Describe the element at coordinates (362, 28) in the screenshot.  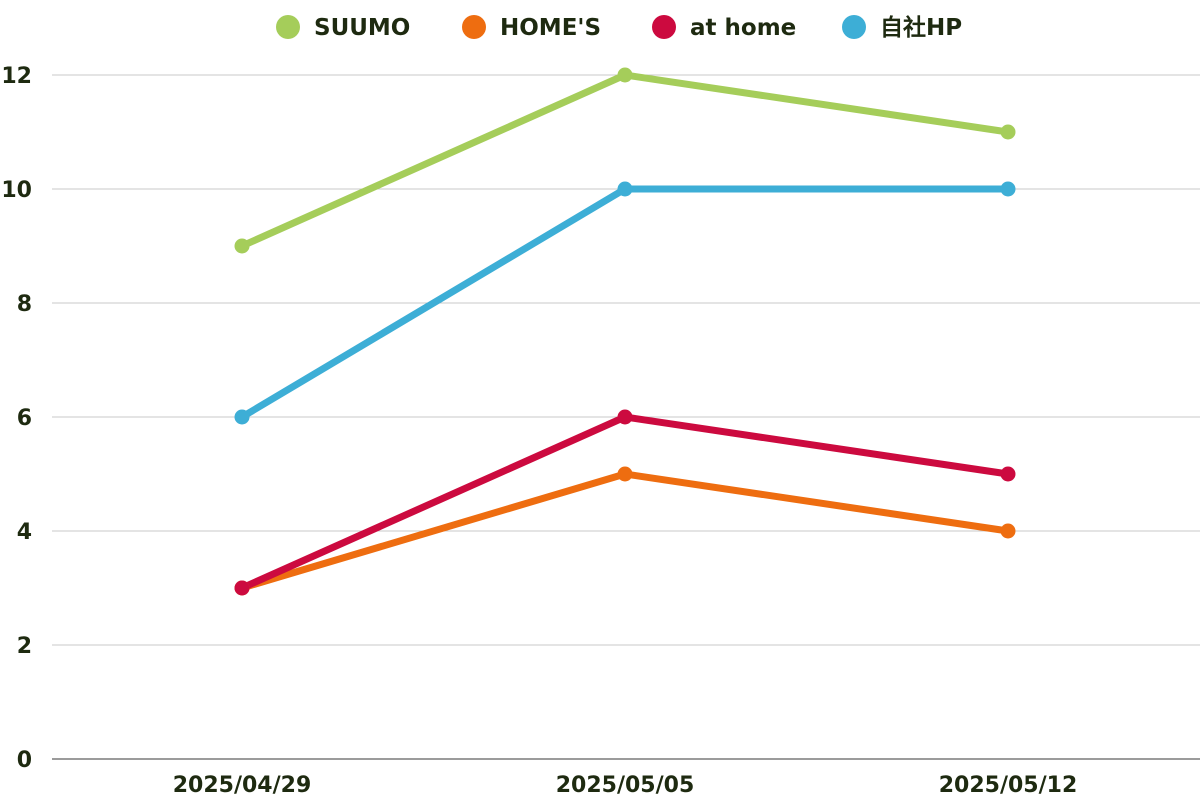
I see `legend-label: SUUMO` at that location.